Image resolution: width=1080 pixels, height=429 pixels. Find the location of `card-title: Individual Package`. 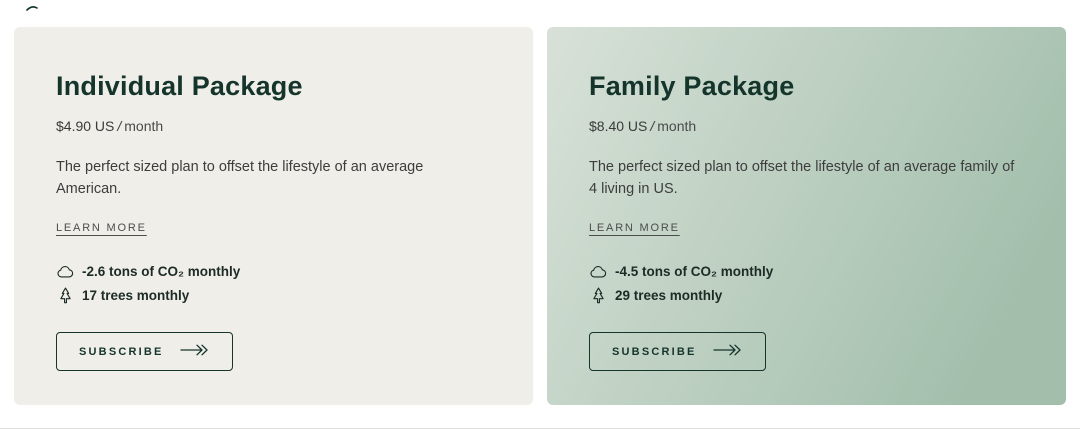

card-title: Individual Package is located at coordinates (179, 86).